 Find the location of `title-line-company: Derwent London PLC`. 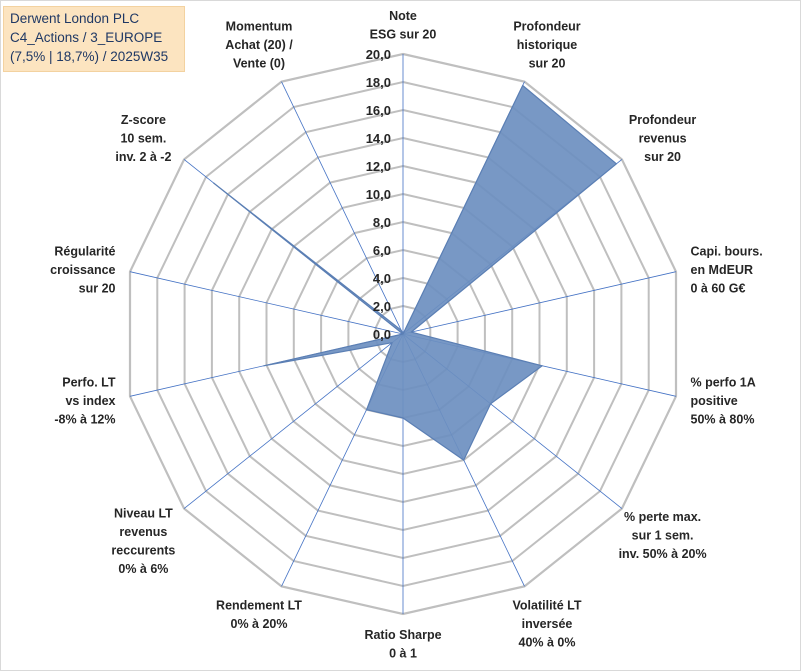

title-line-company: Derwent London PLC is located at coordinates (75, 18).